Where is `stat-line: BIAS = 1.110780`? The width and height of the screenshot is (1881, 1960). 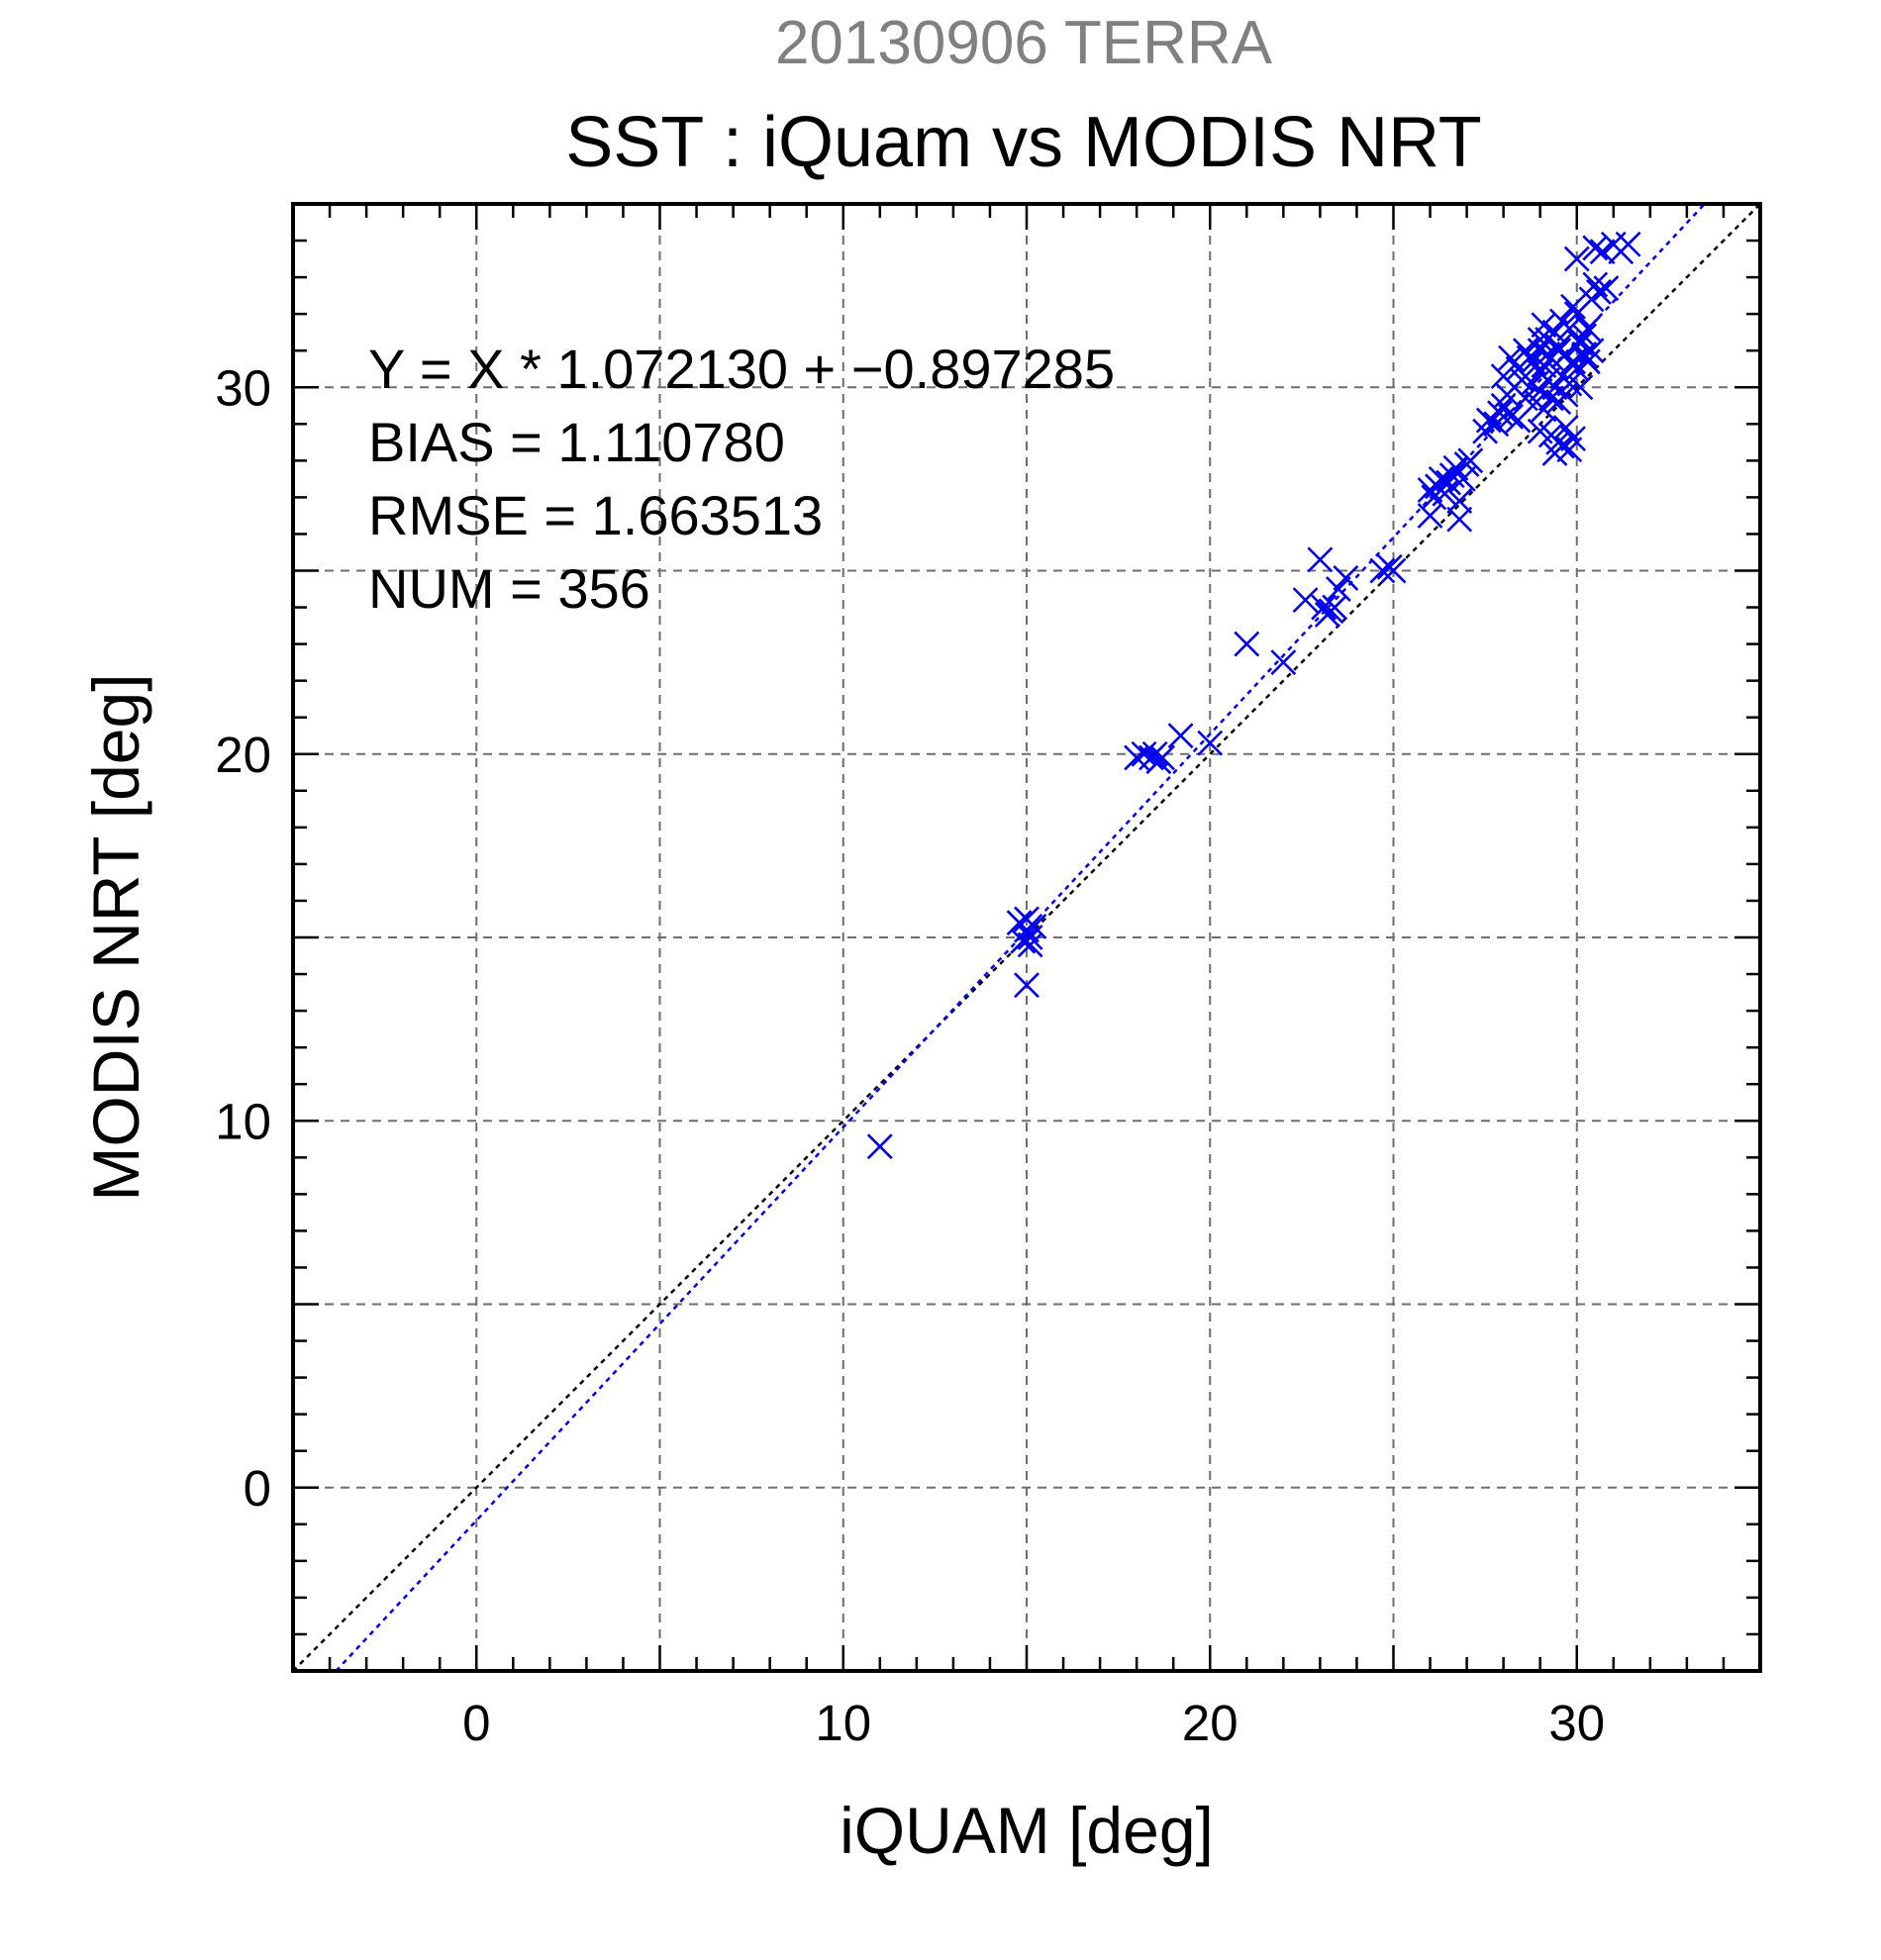 stat-line: BIAS = 1.110780 is located at coordinates (576, 442).